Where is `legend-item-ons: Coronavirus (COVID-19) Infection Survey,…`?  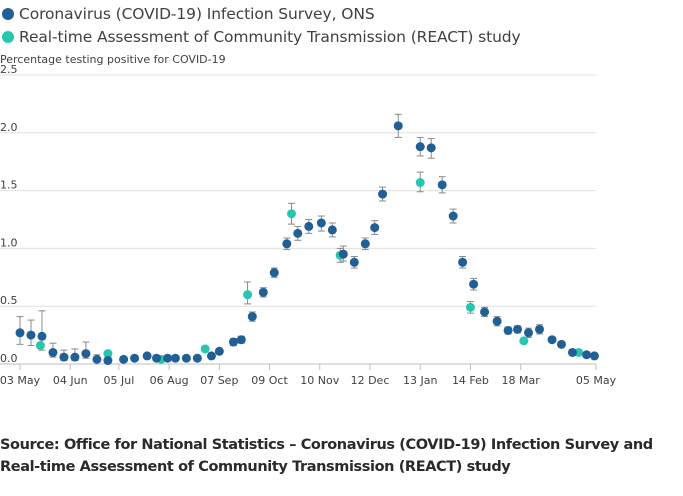
legend-item-ons: Coronavirus (COVID-19) Infection Survey,… is located at coordinates (260, 13).